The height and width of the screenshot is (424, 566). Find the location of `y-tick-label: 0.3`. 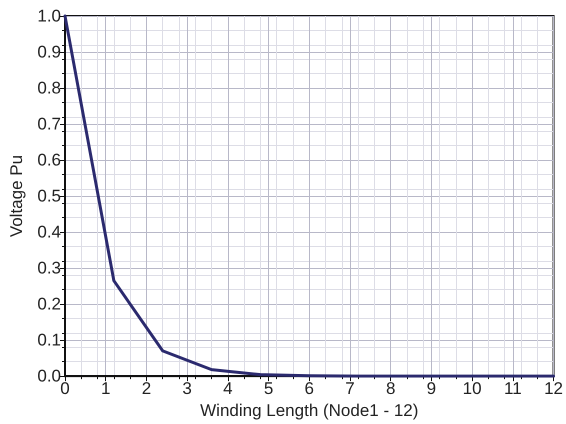

y-tick-label: 0.3 is located at coordinates (49, 268).